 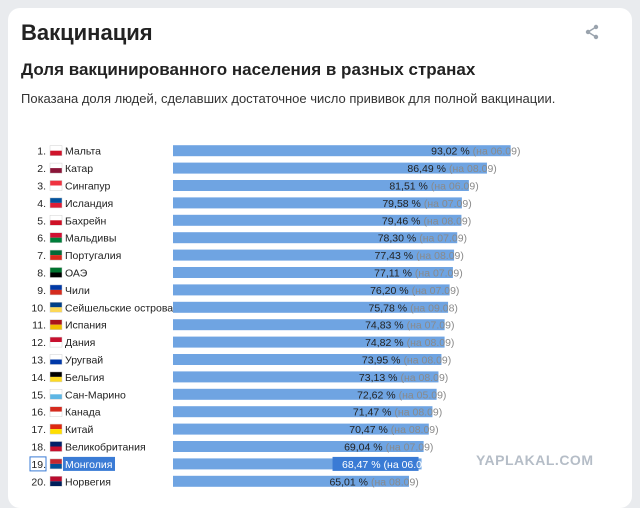 I want to click on country-label: Мальта, so click(x=83, y=152).